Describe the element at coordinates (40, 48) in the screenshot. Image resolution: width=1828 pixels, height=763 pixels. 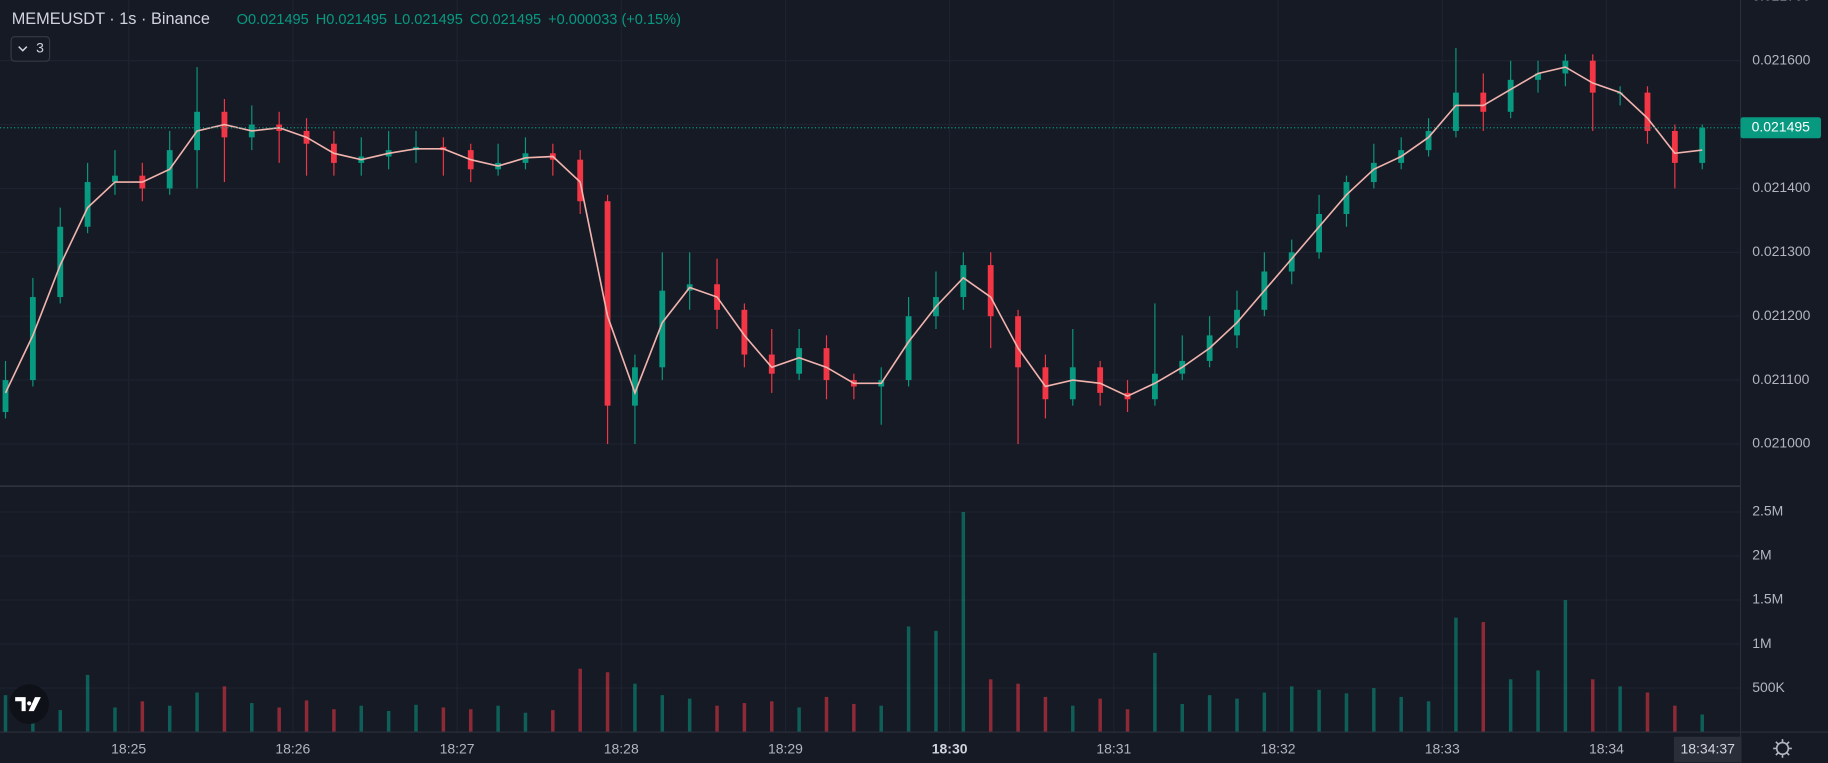
I see `indicator-count: 3` at that location.